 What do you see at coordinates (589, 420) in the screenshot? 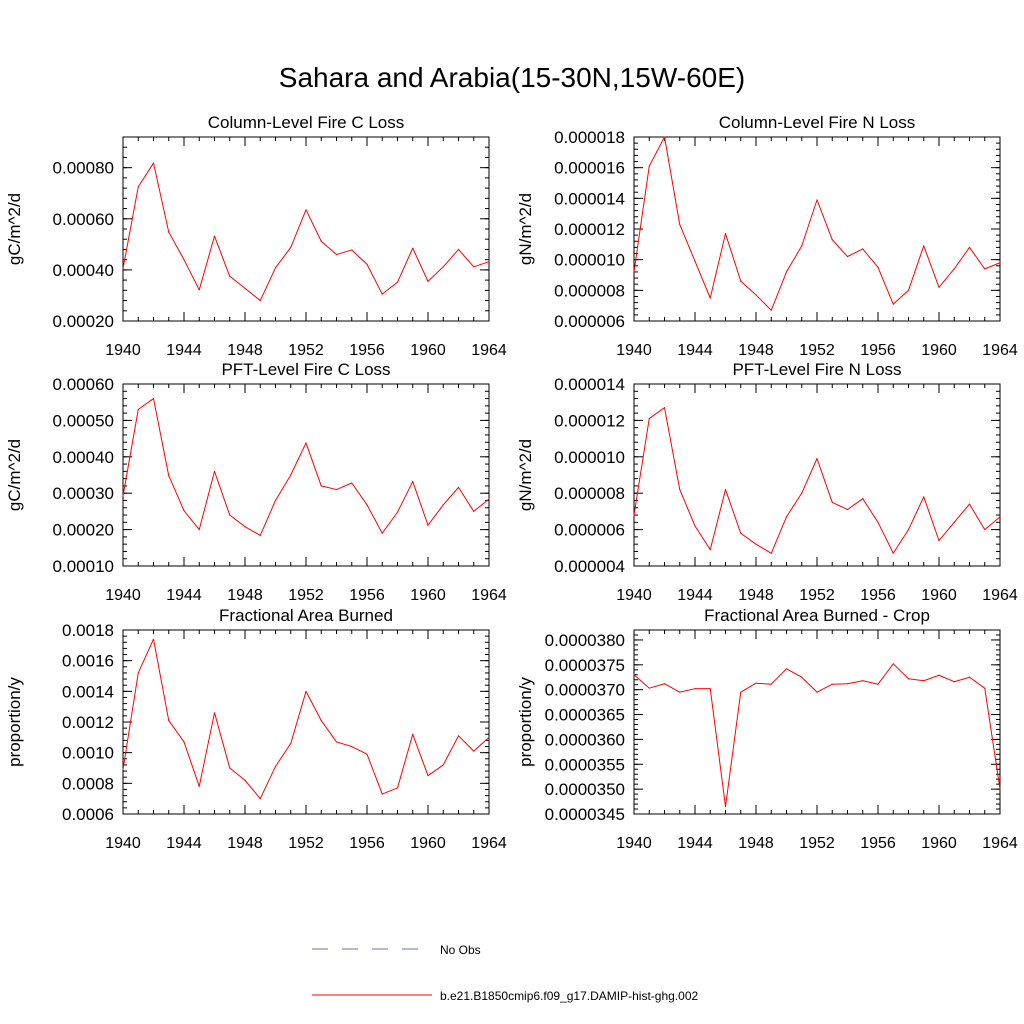
I see `y-tick-label: 0.000012` at bounding box center [589, 420].